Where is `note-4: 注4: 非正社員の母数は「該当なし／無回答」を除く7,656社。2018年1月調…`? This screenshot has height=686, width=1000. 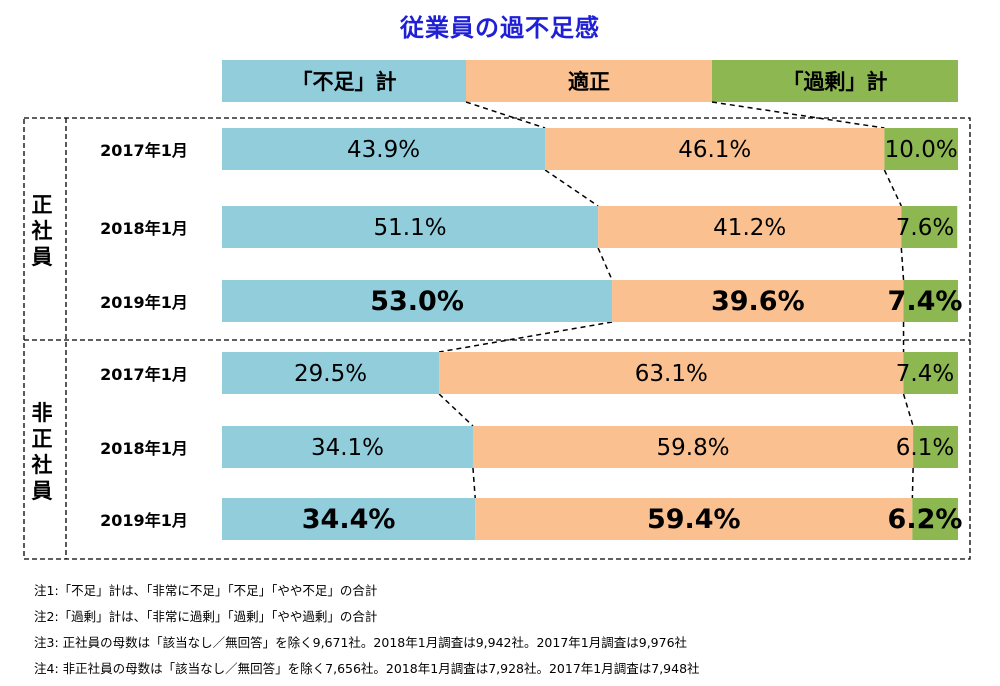
note-4: 注4: 非正社員の母数は「該当なし／無回答」を除く7,656社。2018年1月調… is located at coordinates (367, 668).